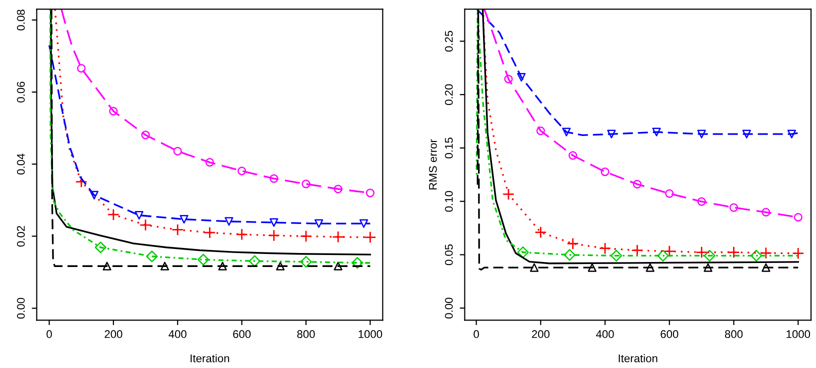 Image resolution: width=816 pixels, height=368 pixels. I want to click on y-tick-label: 0.10, so click(448, 201).